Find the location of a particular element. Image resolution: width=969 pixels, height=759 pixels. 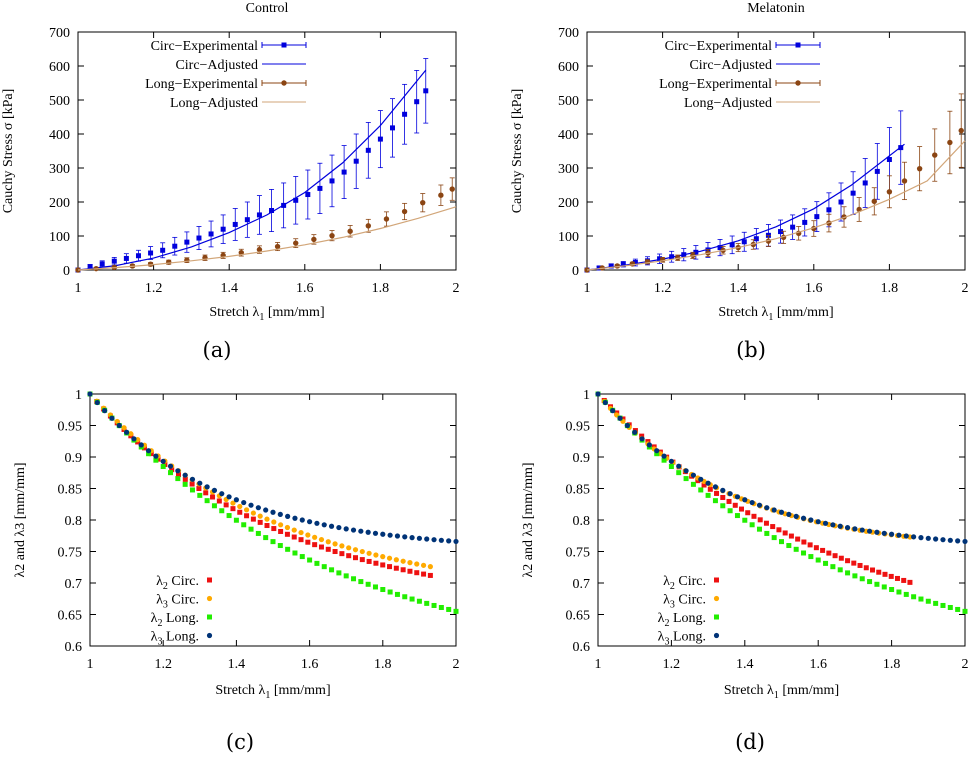

legend-label: Circ−Adjusted is located at coordinates (216, 65).